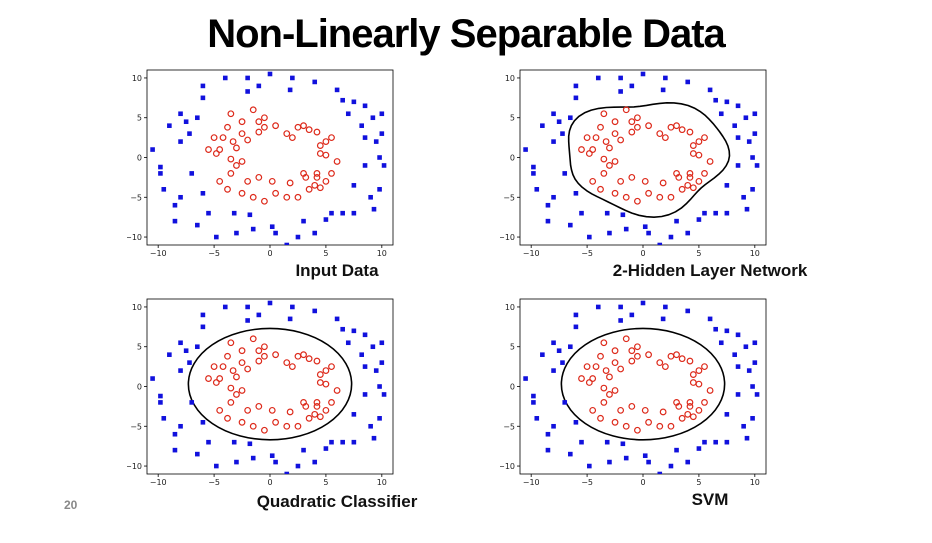 The height and width of the screenshot is (543, 932). Describe the element at coordinates (134, 466) in the screenshot. I see `y-tick-label: −10` at that location.